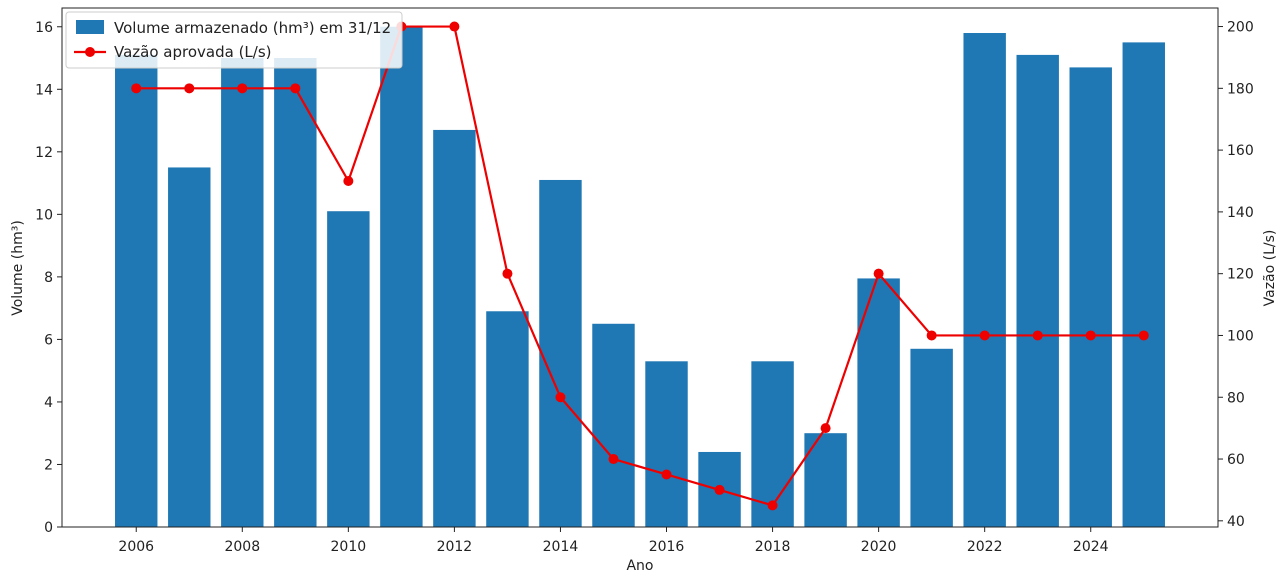 The image size is (1282, 576). Describe the element at coordinates (242, 547) in the screenshot. I see `x-tick-label: 2008` at that location.